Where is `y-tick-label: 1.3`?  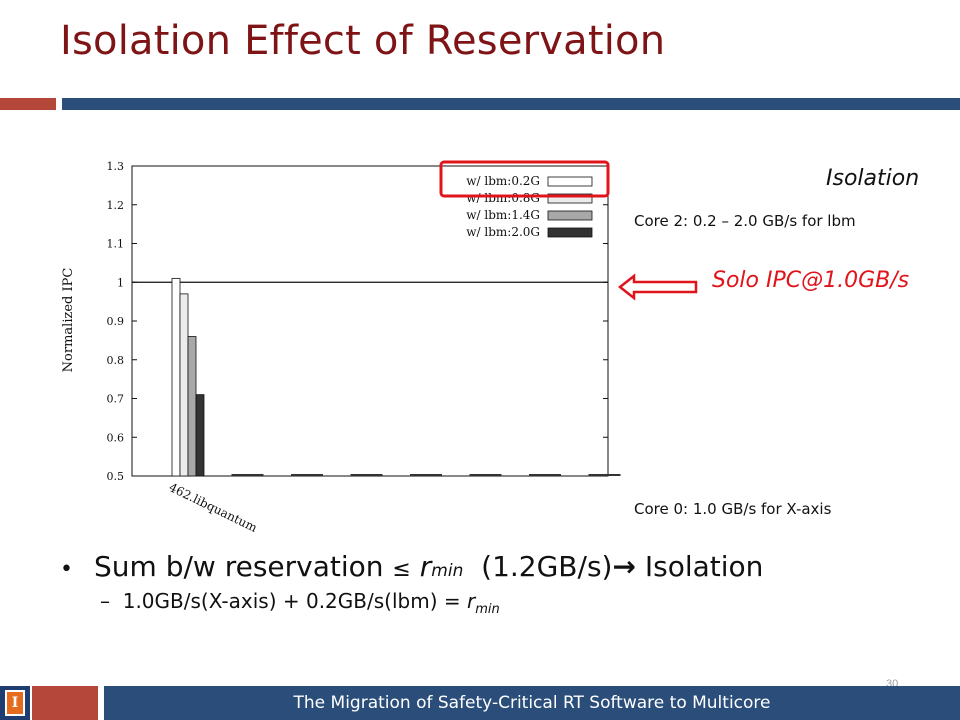 y-tick-label: 1.3 is located at coordinates (116, 166).